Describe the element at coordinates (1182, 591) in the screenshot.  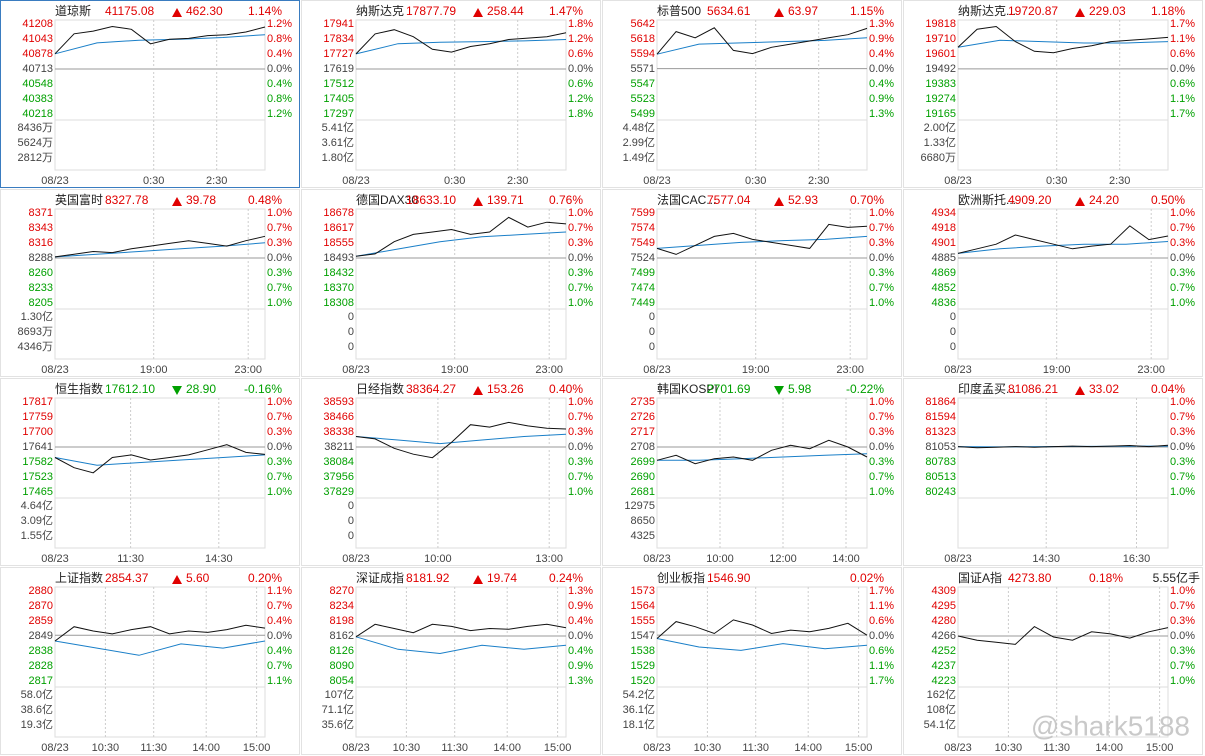
I see `right-axis-label: 1.0%` at that location.